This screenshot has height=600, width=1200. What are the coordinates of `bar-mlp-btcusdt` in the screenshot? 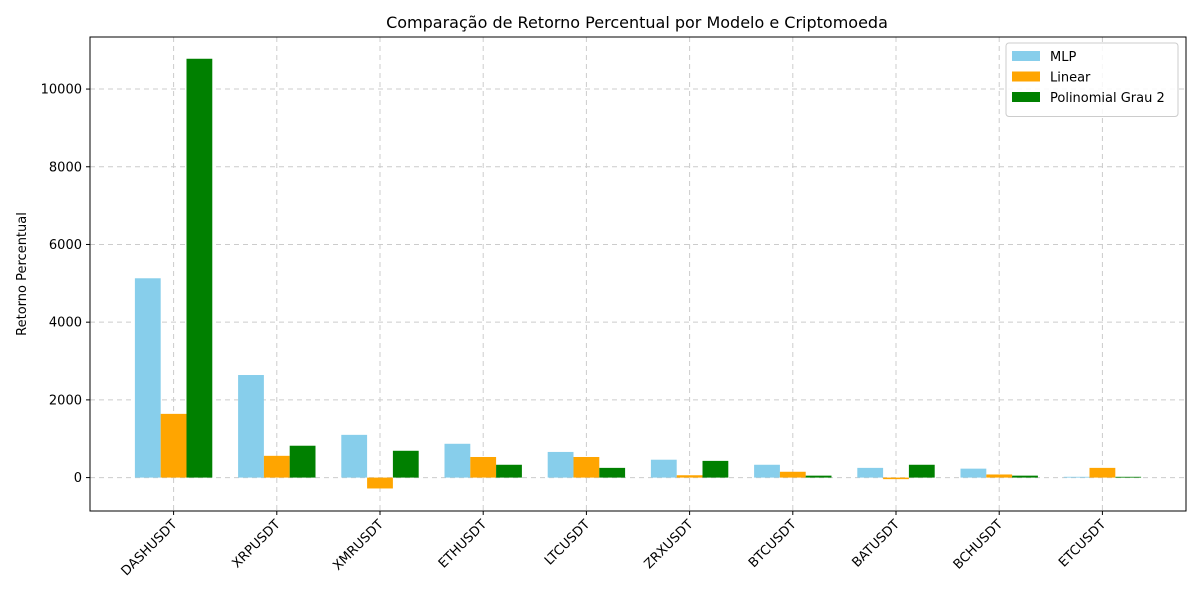 It's located at (767, 471).